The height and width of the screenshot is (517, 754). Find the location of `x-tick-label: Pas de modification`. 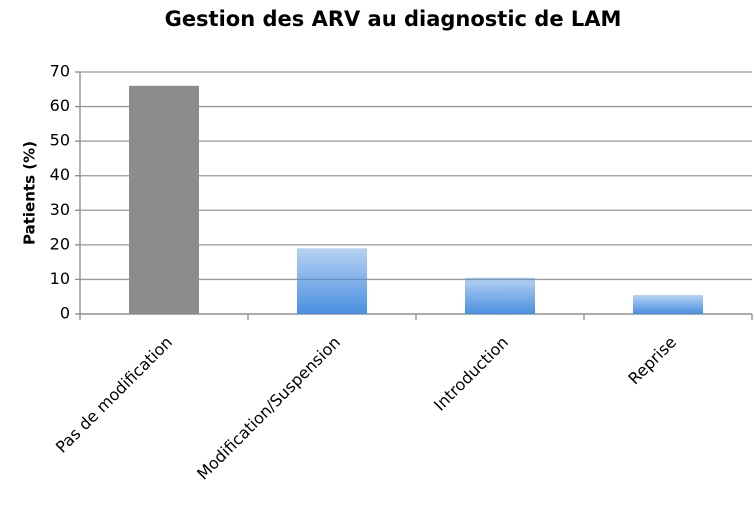

x-tick-label: Pas de modification is located at coordinates (114, 395).